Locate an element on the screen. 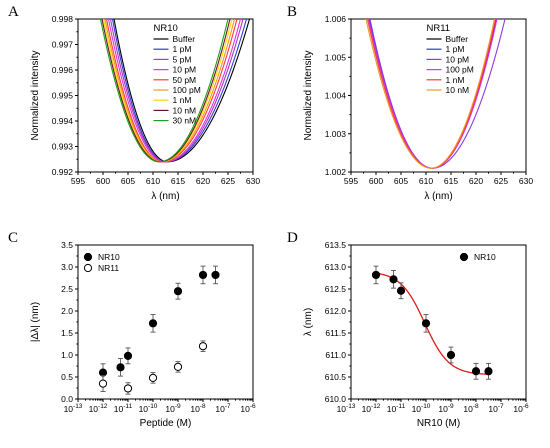 This screenshot has height=448, width=550. y-tick-label: 610.5 is located at coordinates (336, 377).